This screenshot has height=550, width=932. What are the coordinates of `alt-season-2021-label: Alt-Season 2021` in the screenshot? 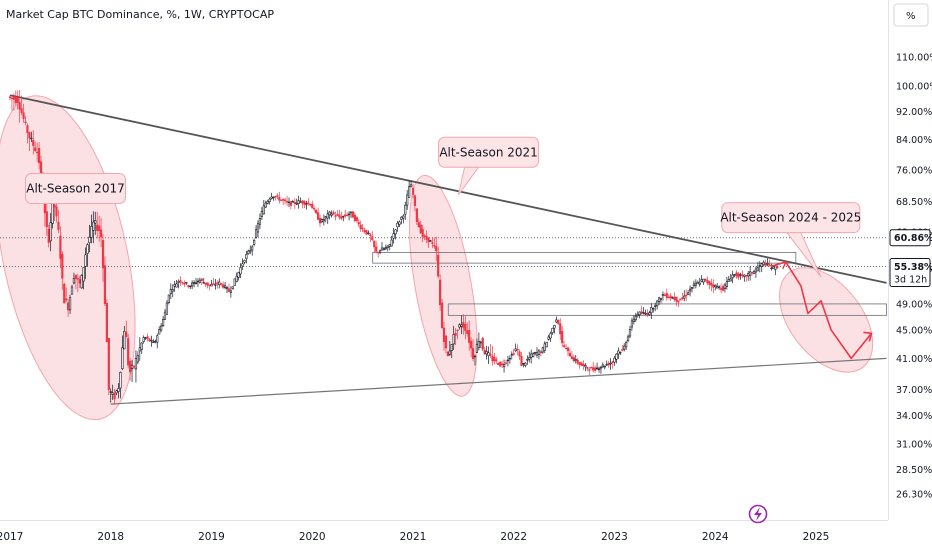 It's located at (488, 152).